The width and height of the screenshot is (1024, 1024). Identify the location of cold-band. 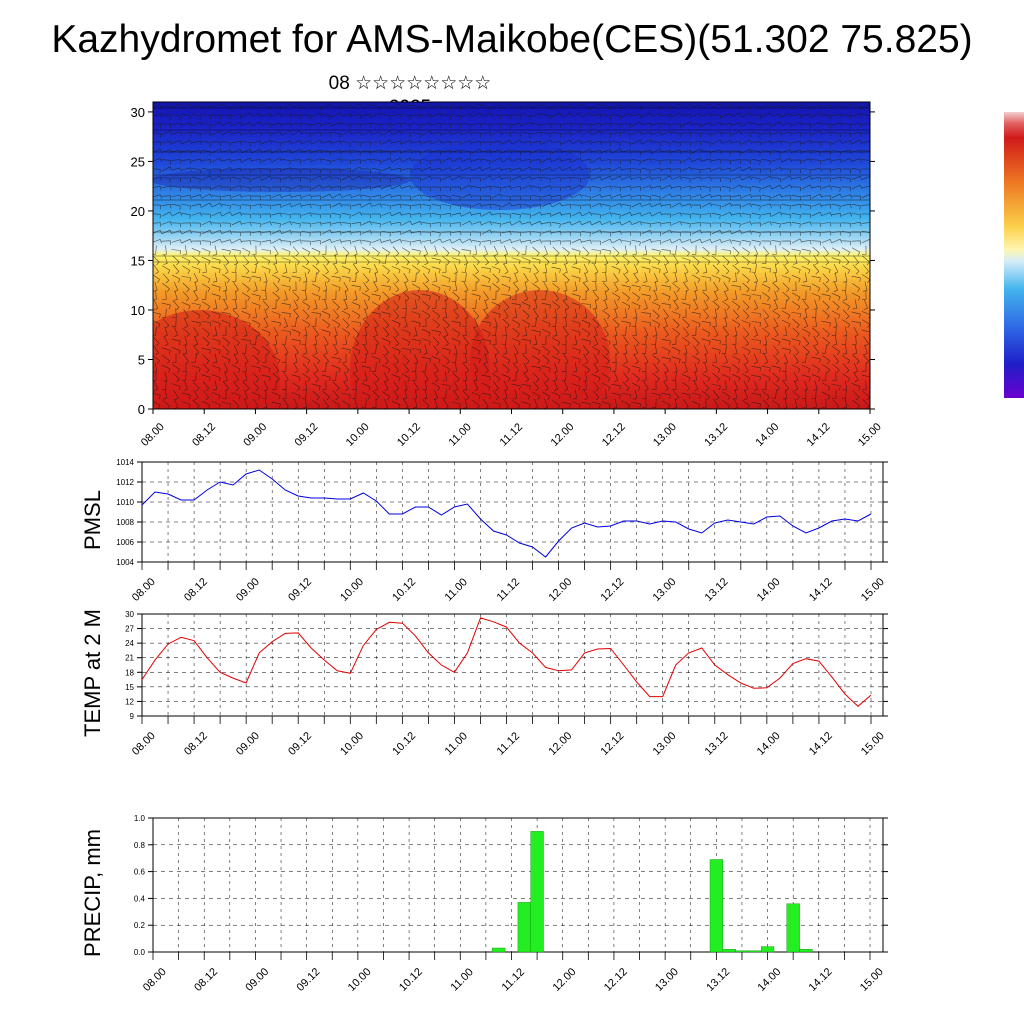
(281, 180).